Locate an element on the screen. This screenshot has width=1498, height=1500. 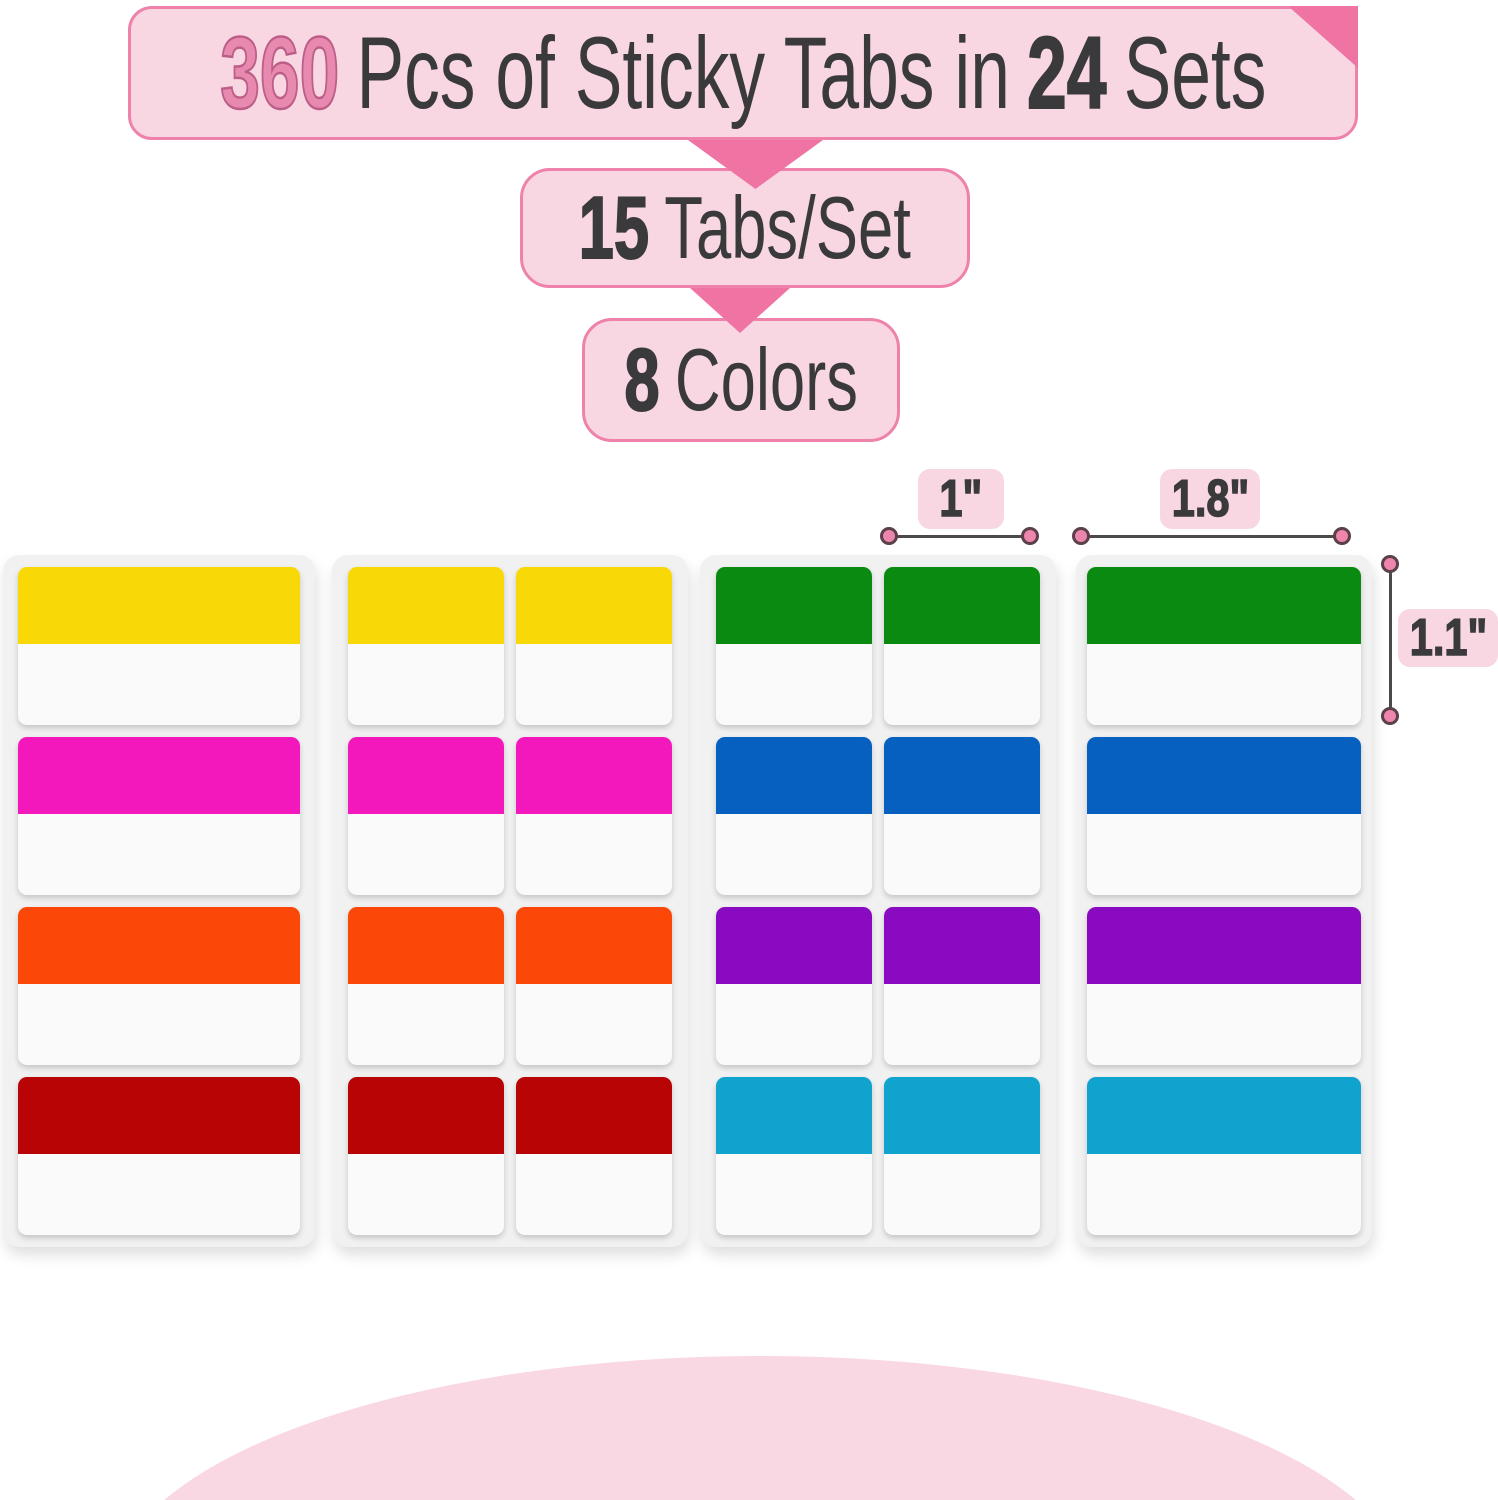
colors-count-text: 8 Colors is located at coordinates (741, 380).